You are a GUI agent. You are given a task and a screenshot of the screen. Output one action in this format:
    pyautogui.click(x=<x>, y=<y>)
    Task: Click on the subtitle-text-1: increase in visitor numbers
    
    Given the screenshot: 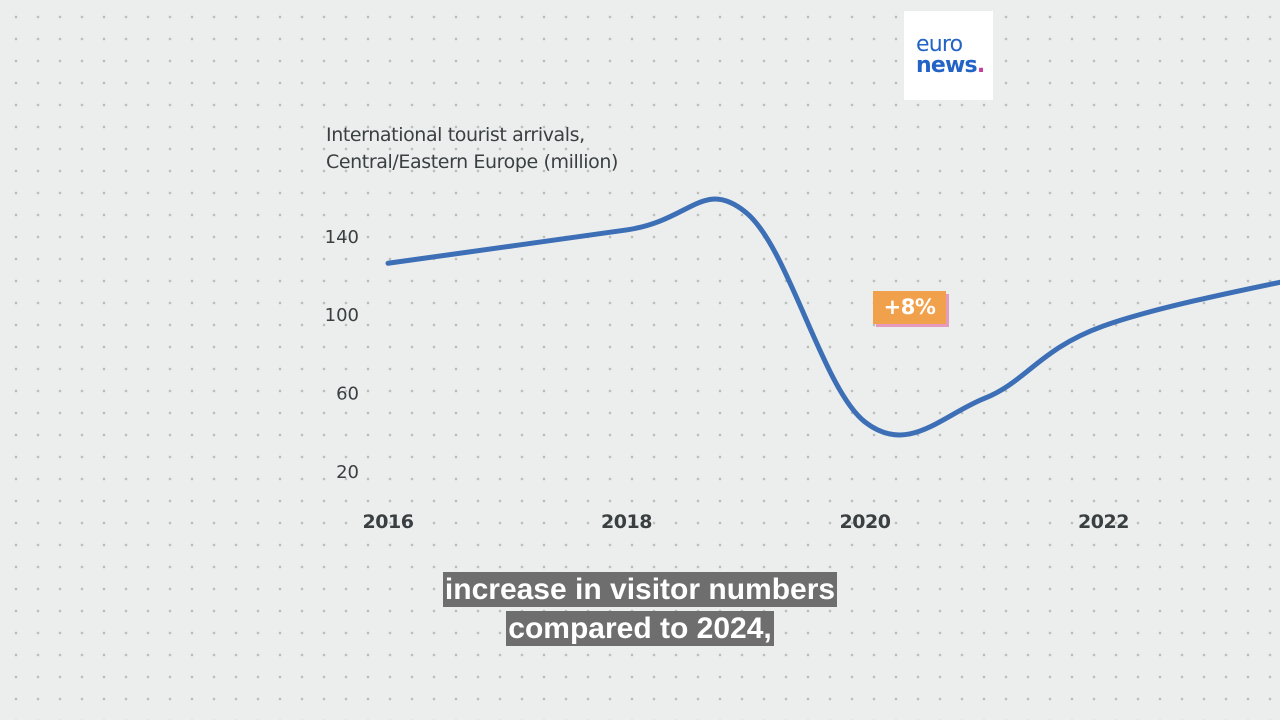 What is the action you would take?
    pyautogui.click(x=640, y=589)
    